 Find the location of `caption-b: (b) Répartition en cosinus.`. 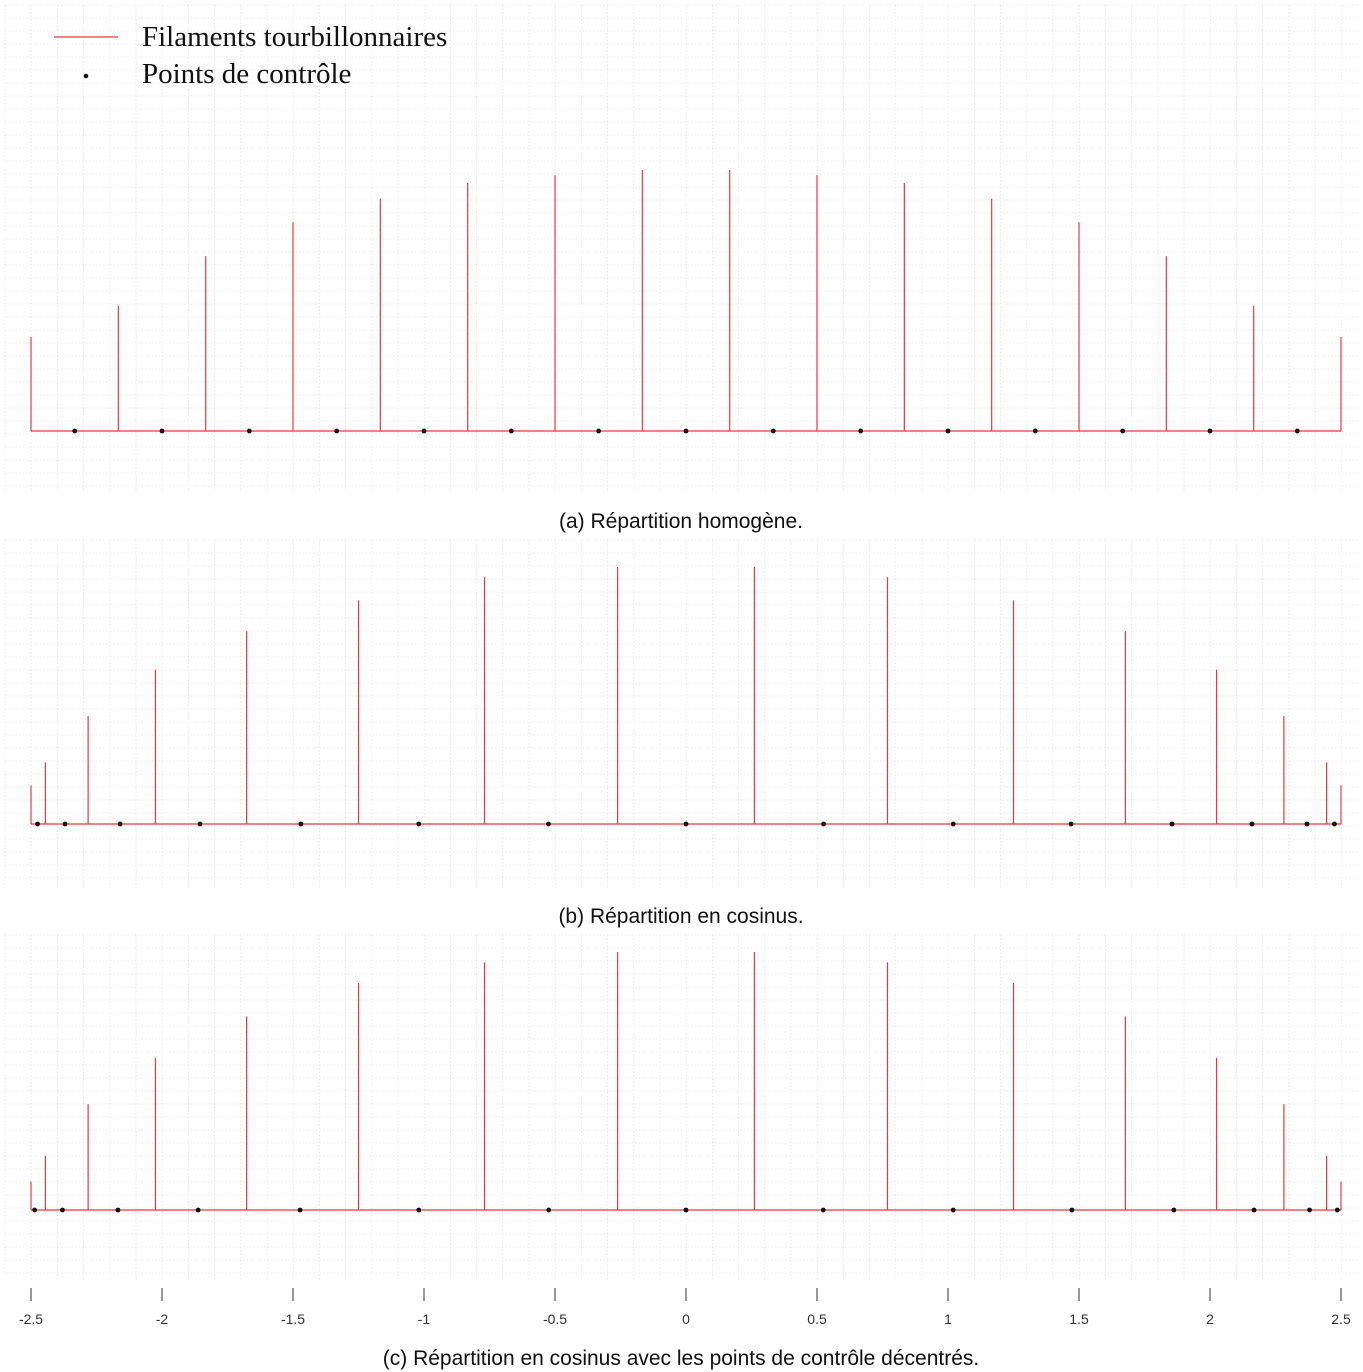

caption-b: (b) Répartition en cosinus. is located at coordinates (680, 916).